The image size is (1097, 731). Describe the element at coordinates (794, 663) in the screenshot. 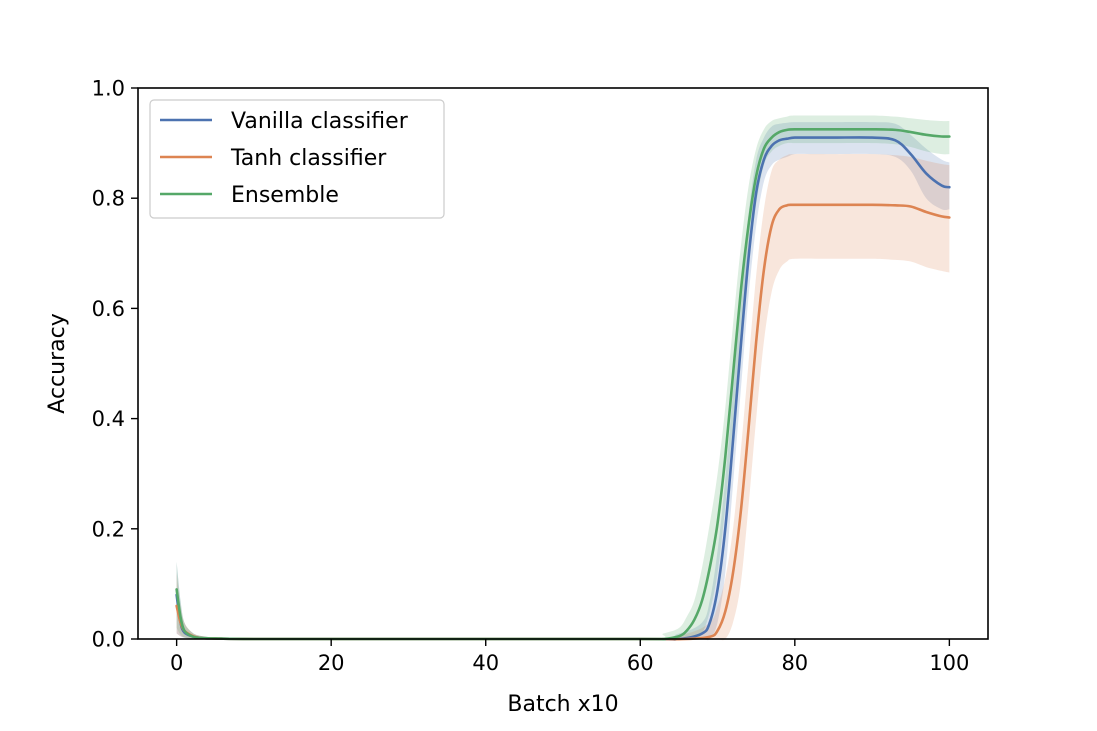

I see `x-tick-label: 80` at that location.